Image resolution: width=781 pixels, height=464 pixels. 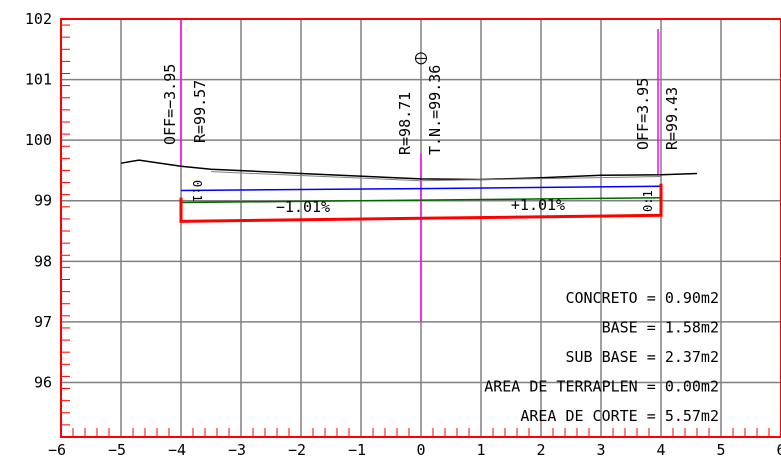 What do you see at coordinates (648, 201) in the screenshot?
I see `right-talud-label: 0:1` at bounding box center [648, 201].